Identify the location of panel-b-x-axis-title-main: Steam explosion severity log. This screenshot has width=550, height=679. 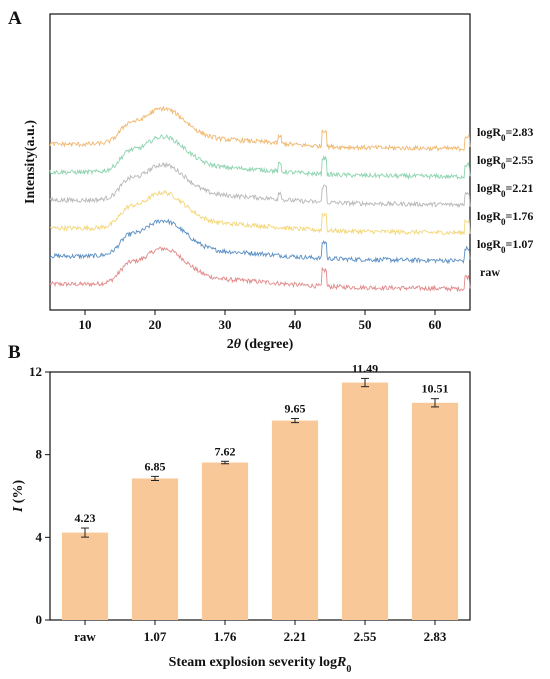
(253, 662).